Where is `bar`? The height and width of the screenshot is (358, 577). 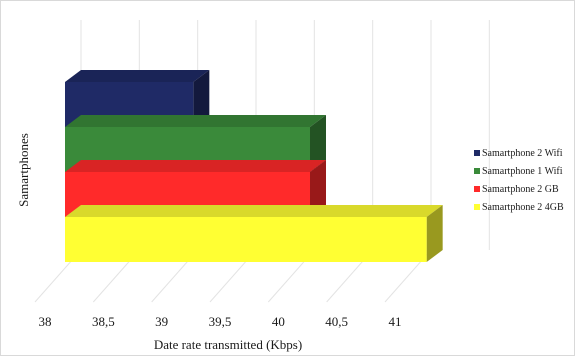
bar is located at coordinates (254, 233).